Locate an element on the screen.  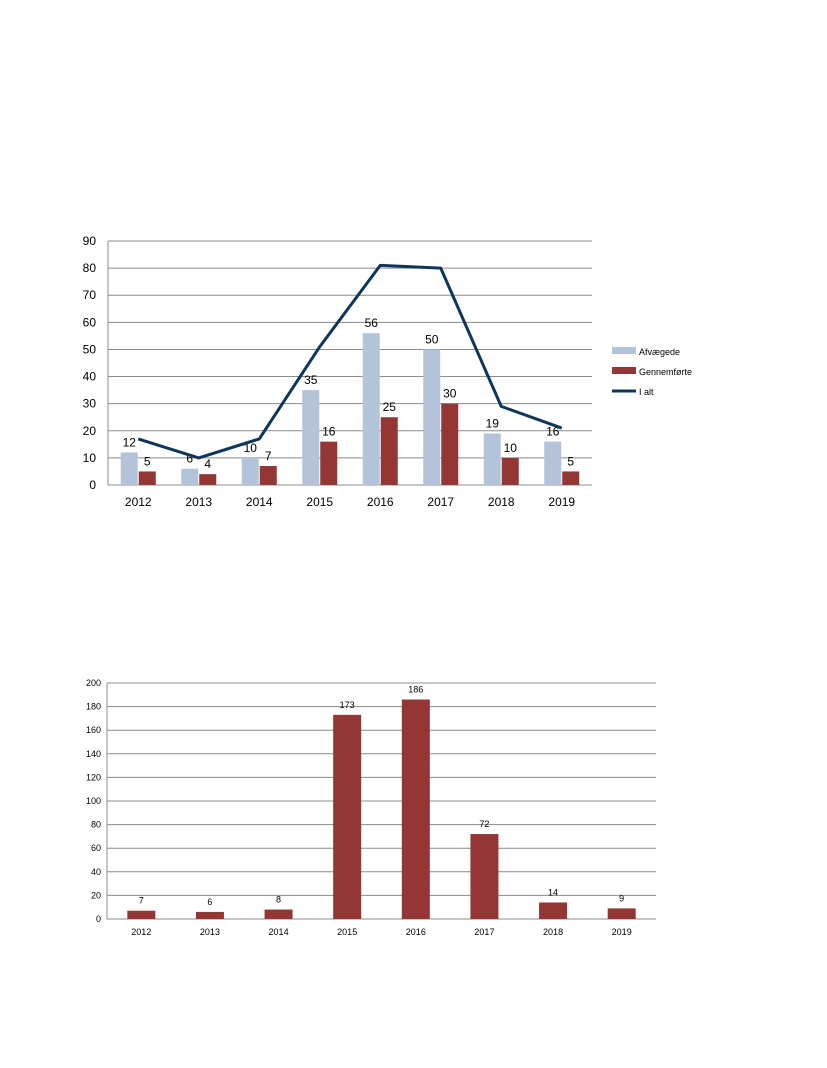
chart1-data-label-afvaergede: 35 is located at coordinates (311, 380).